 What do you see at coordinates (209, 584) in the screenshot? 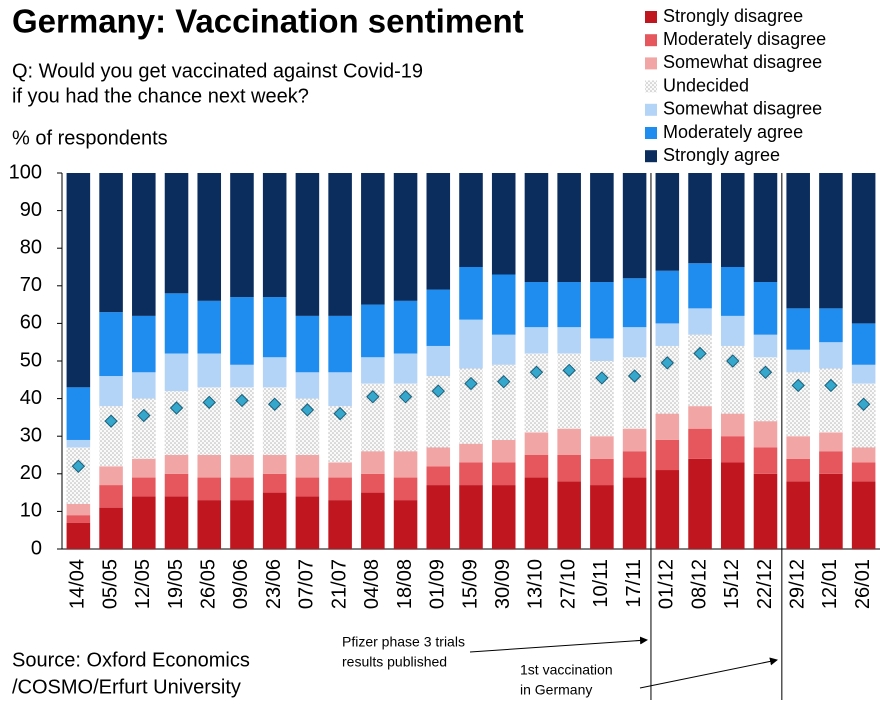
I see `x-tick-label: 26/05` at bounding box center [209, 584].